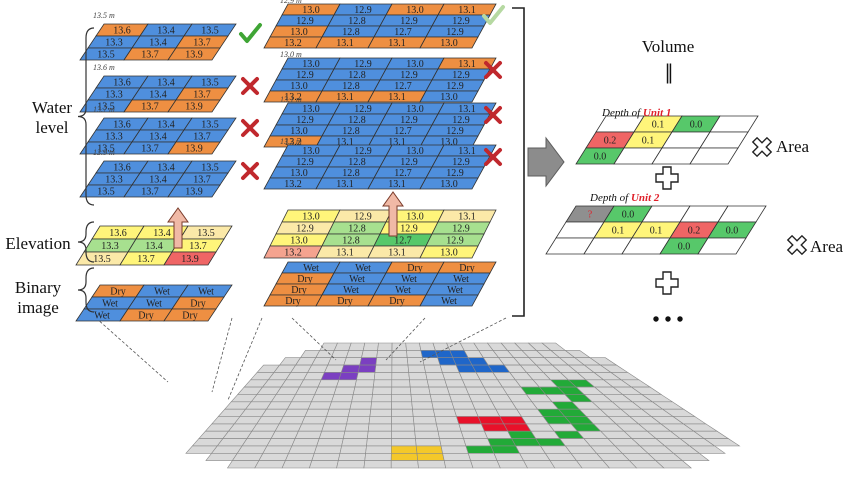 The image size is (850, 481). Describe the element at coordinates (610, 198) in the screenshot. I see `depth-prefix-2: Depth of` at that location.